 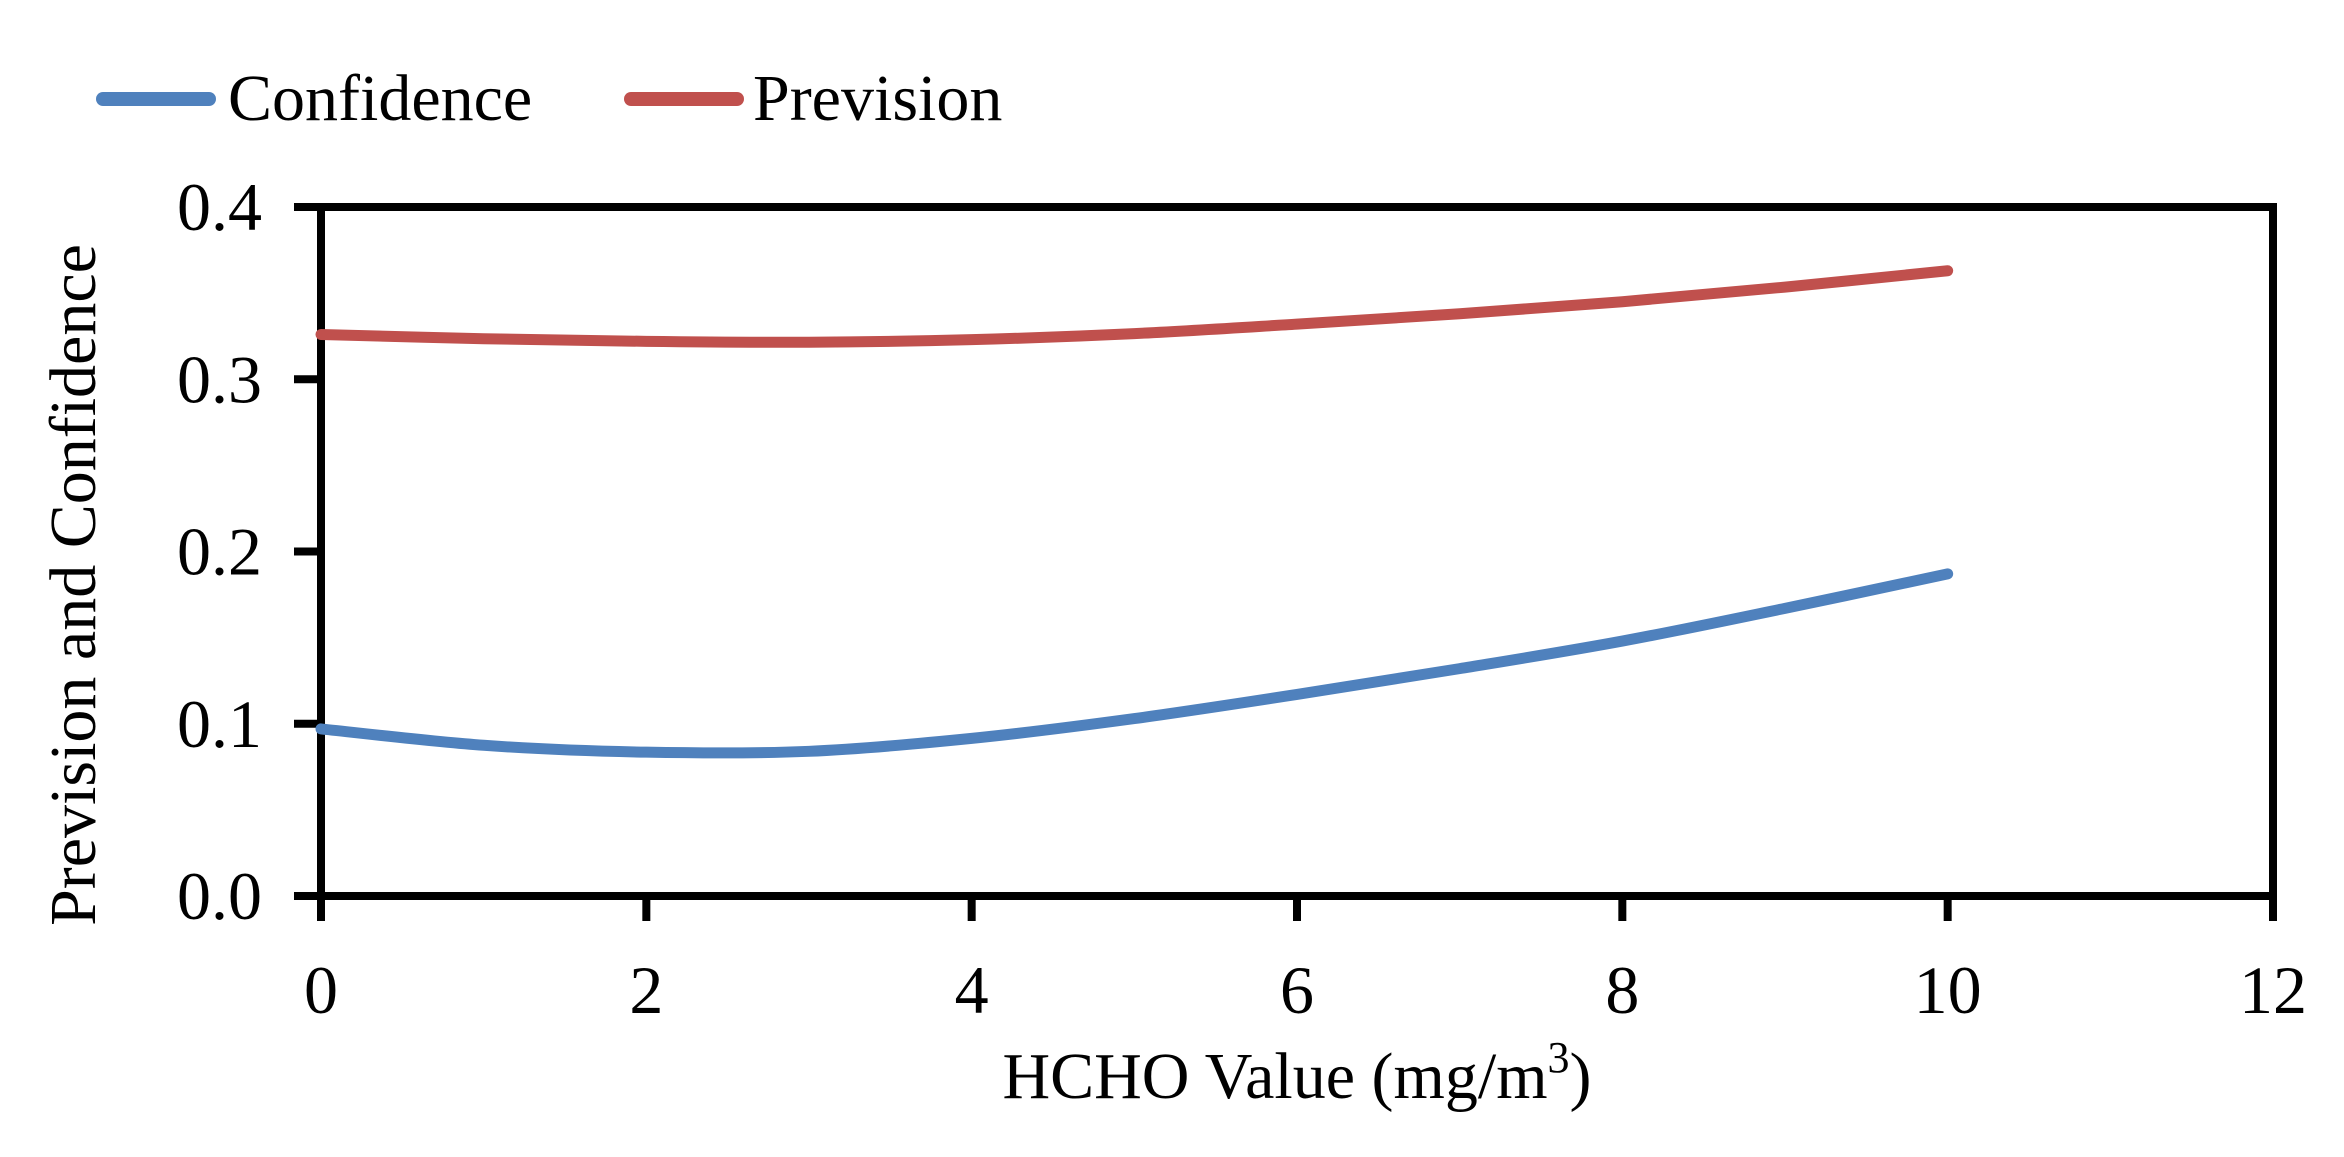 What do you see at coordinates (1948, 990) in the screenshot?
I see `x-tick-label: 10` at bounding box center [1948, 990].